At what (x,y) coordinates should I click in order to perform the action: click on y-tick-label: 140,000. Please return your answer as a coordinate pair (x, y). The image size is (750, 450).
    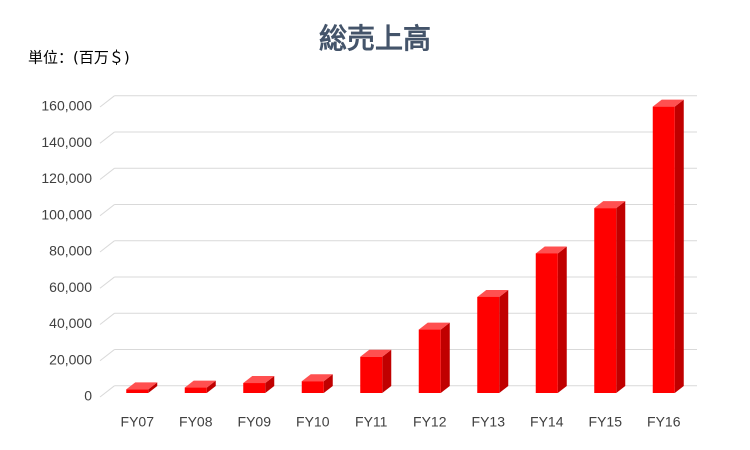
    Looking at the image, I should click on (66, 142).